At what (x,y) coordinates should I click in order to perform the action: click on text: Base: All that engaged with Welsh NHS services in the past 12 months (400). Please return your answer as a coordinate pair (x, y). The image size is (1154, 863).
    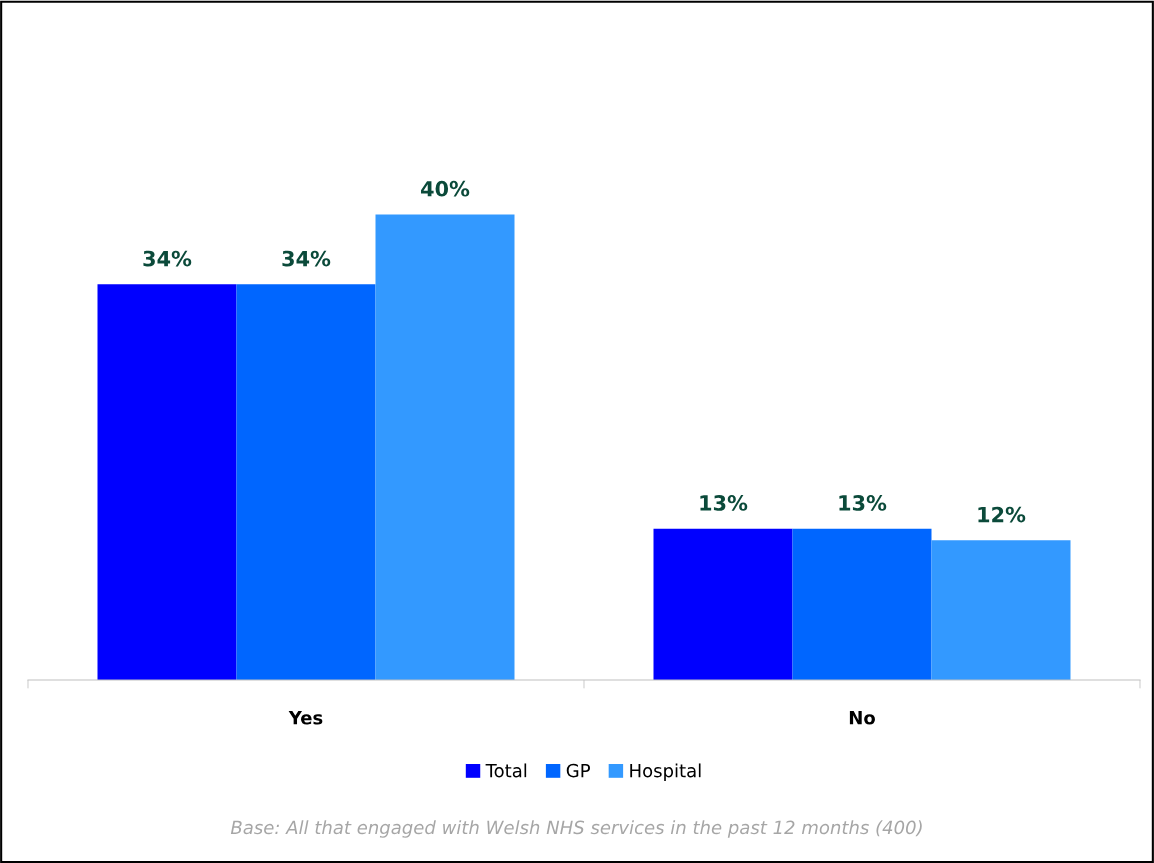
    Looking at the image, I should click on (576, 829).